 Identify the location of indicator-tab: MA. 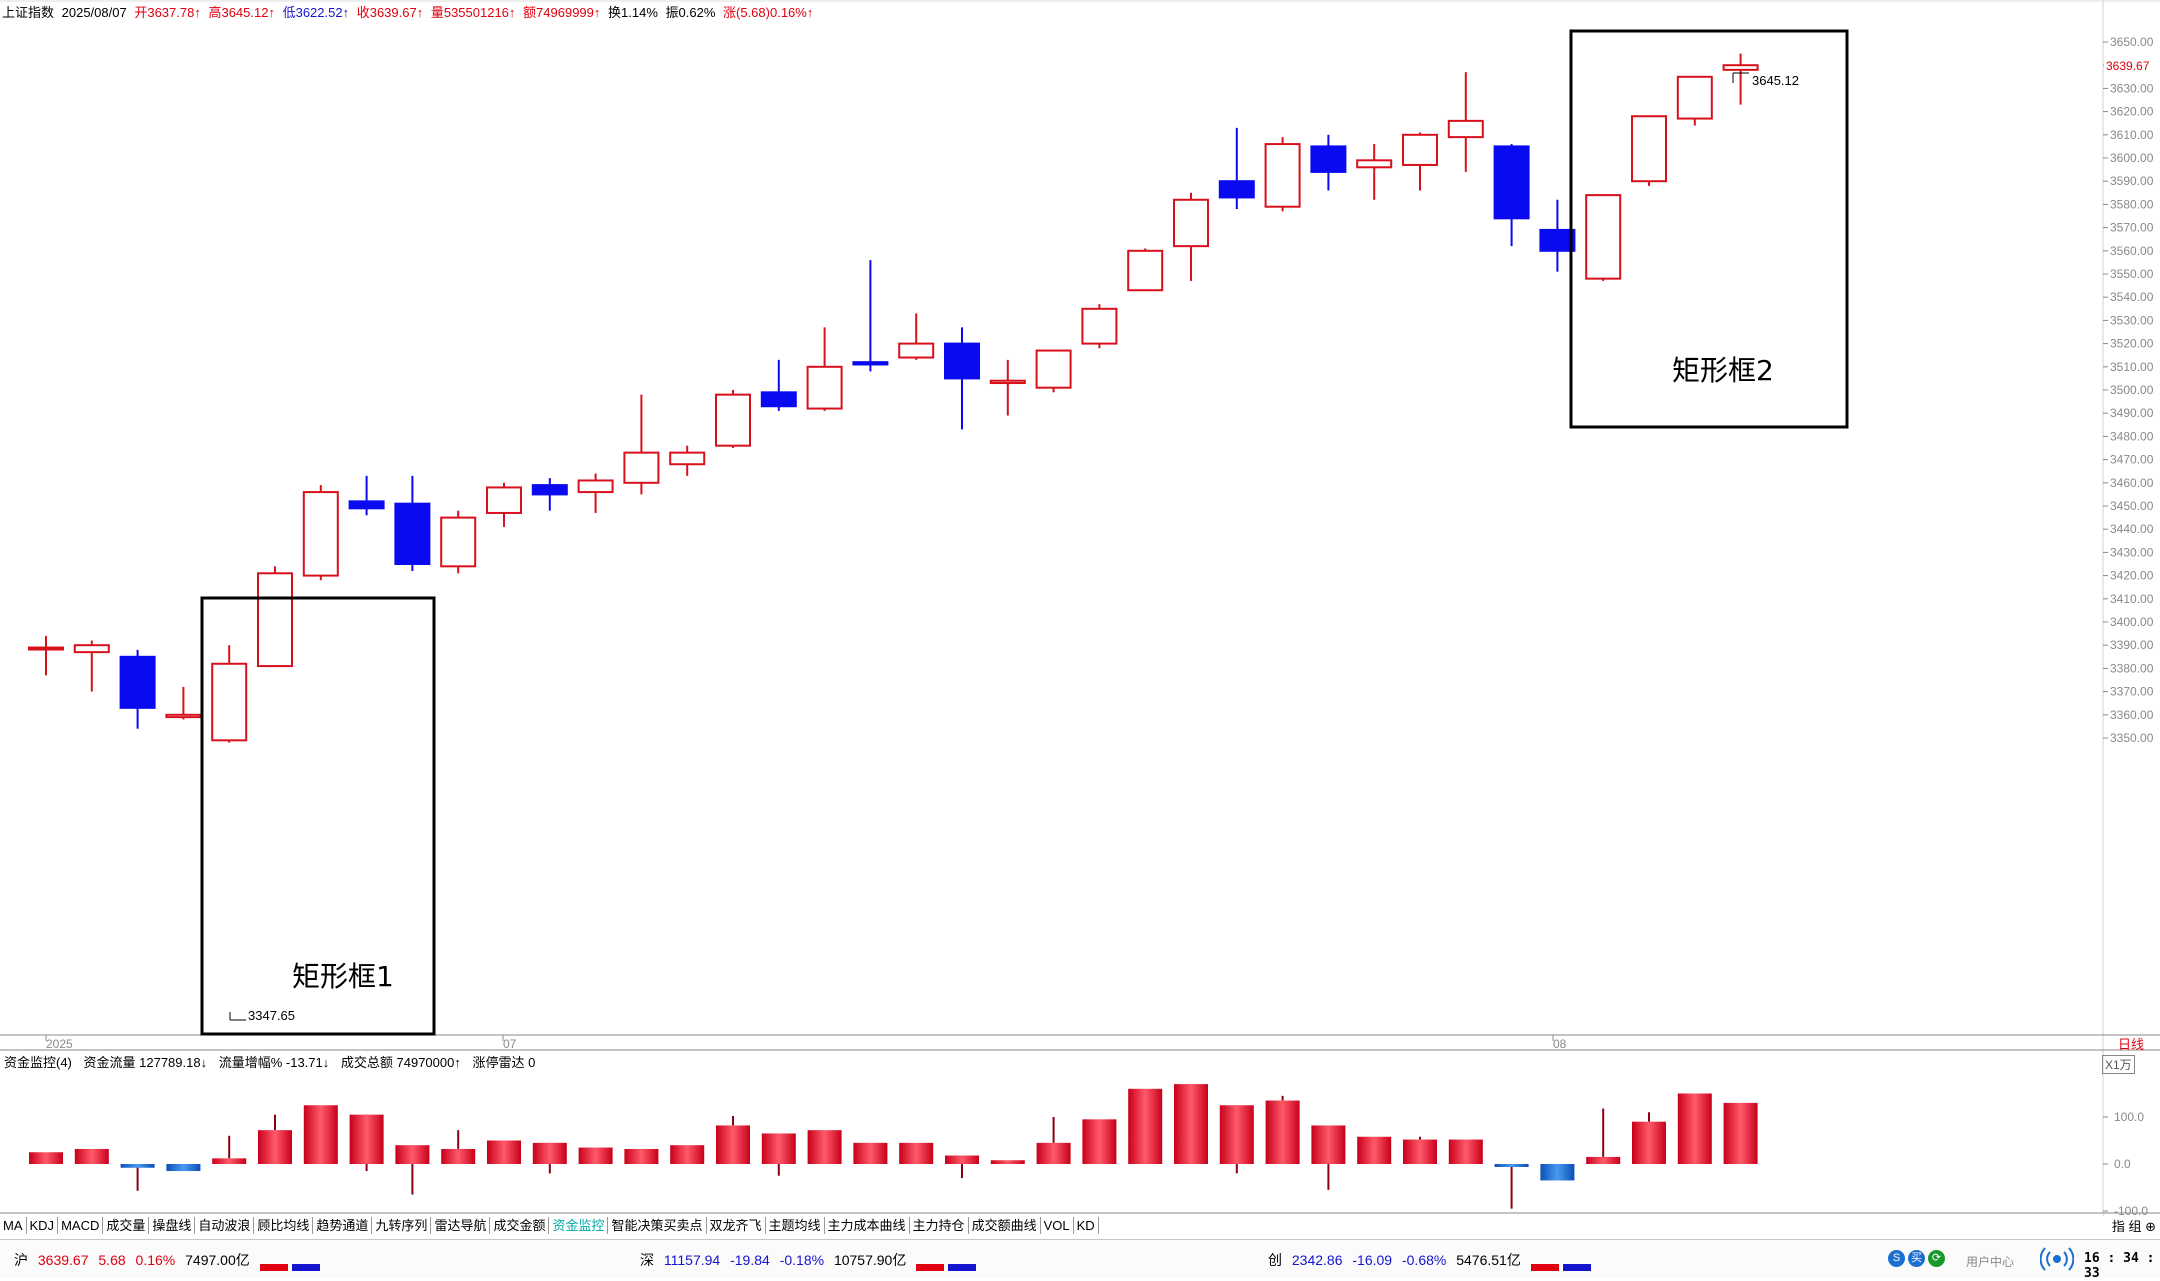
(13, 1225).